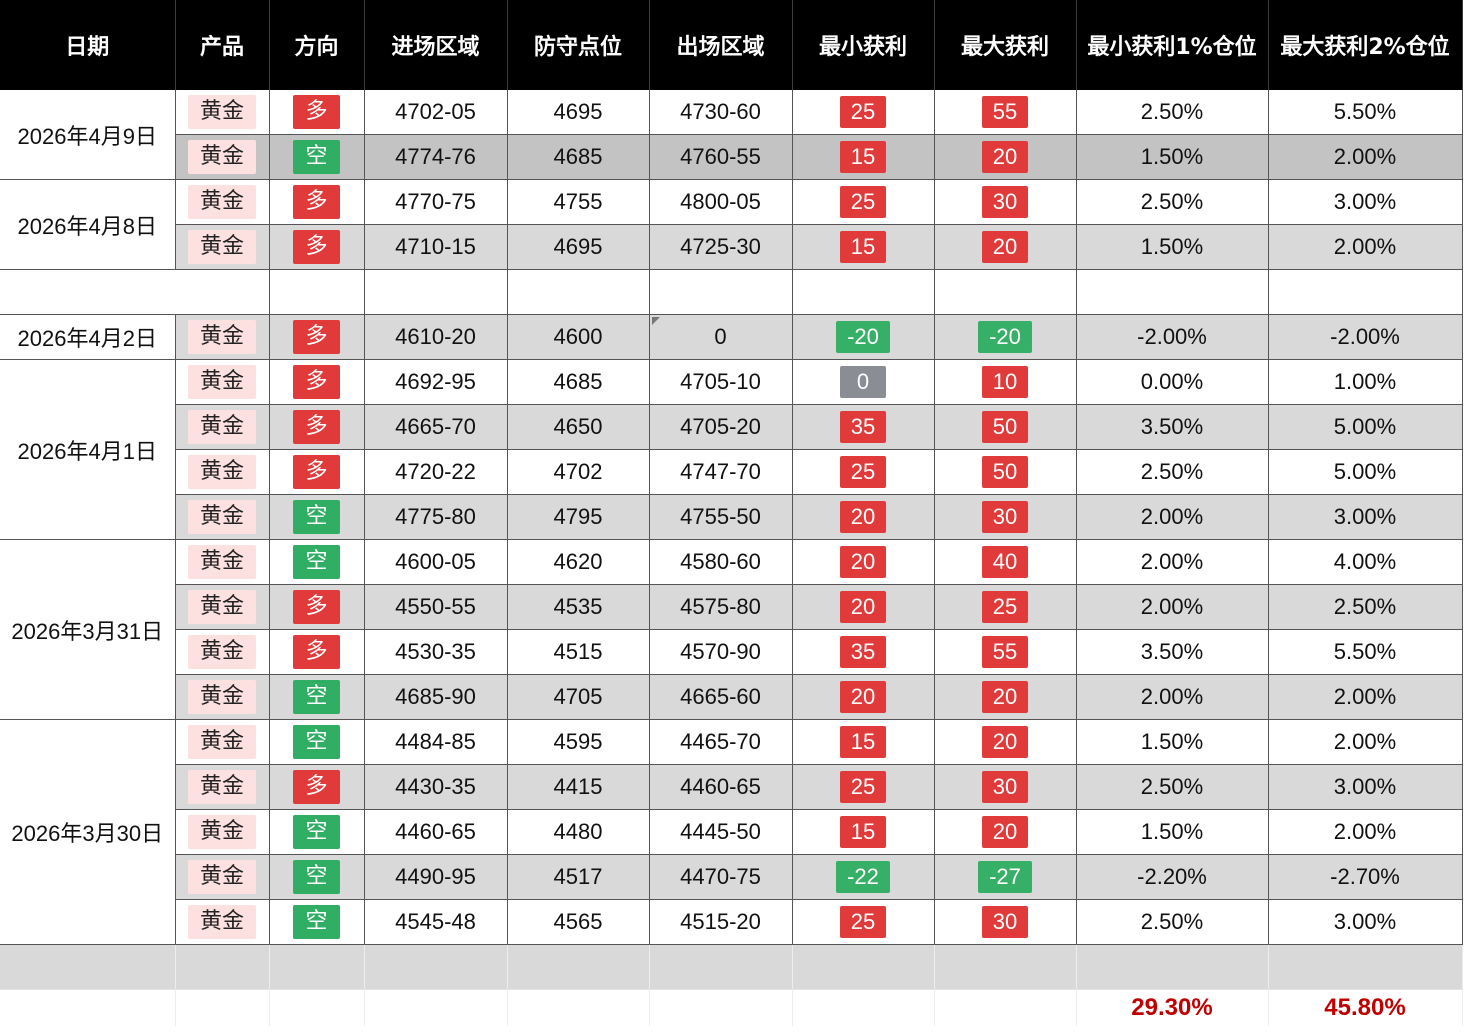 The height and width of the screenshot is (1032, 1464). What do you see at coordinates (578, 247) in the screenshot?
I see `stop-level-cell: 4695` at bounding box center [578, 247].